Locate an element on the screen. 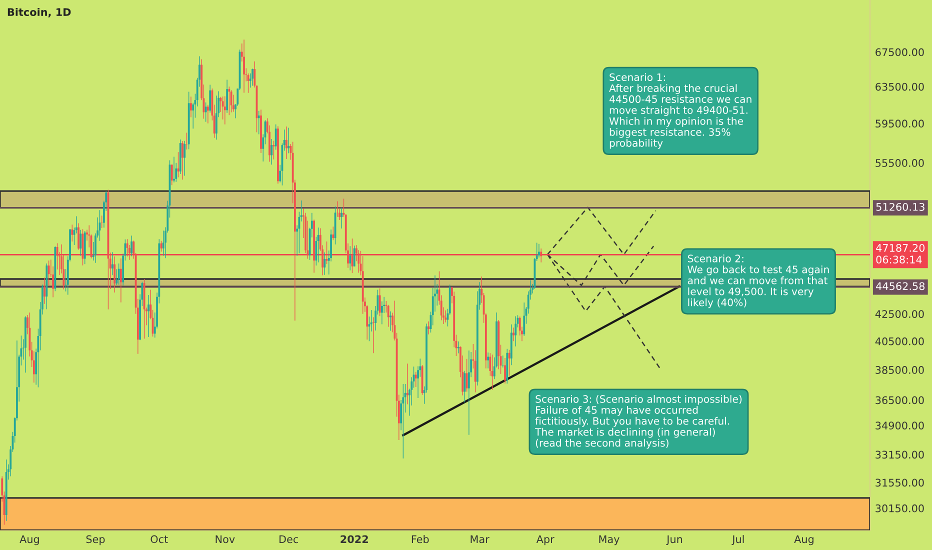 The width and height of the screenshot is (932, 550). x-tick-label: 2022 is located at coordinates (354, 539).